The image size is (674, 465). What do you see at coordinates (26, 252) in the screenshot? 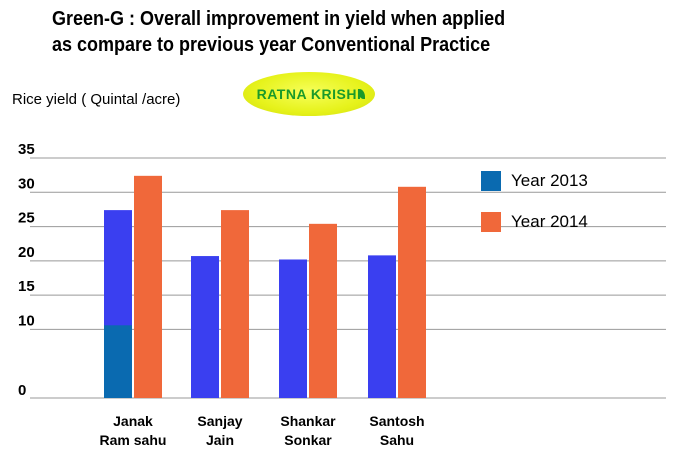
I see `y-tick-label: 20` at bounding box center [26, 252].